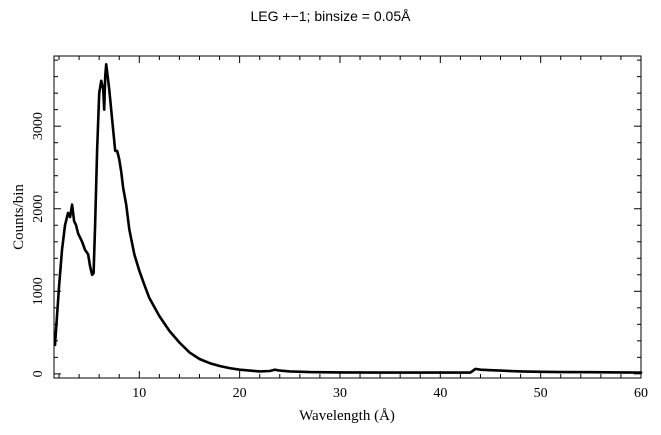  What do you see at coordinates (330, 16) in the screenshot?
I see `chart-title: LEG +−1; binsize = 0.05Å` at bounding box center [330, 16].